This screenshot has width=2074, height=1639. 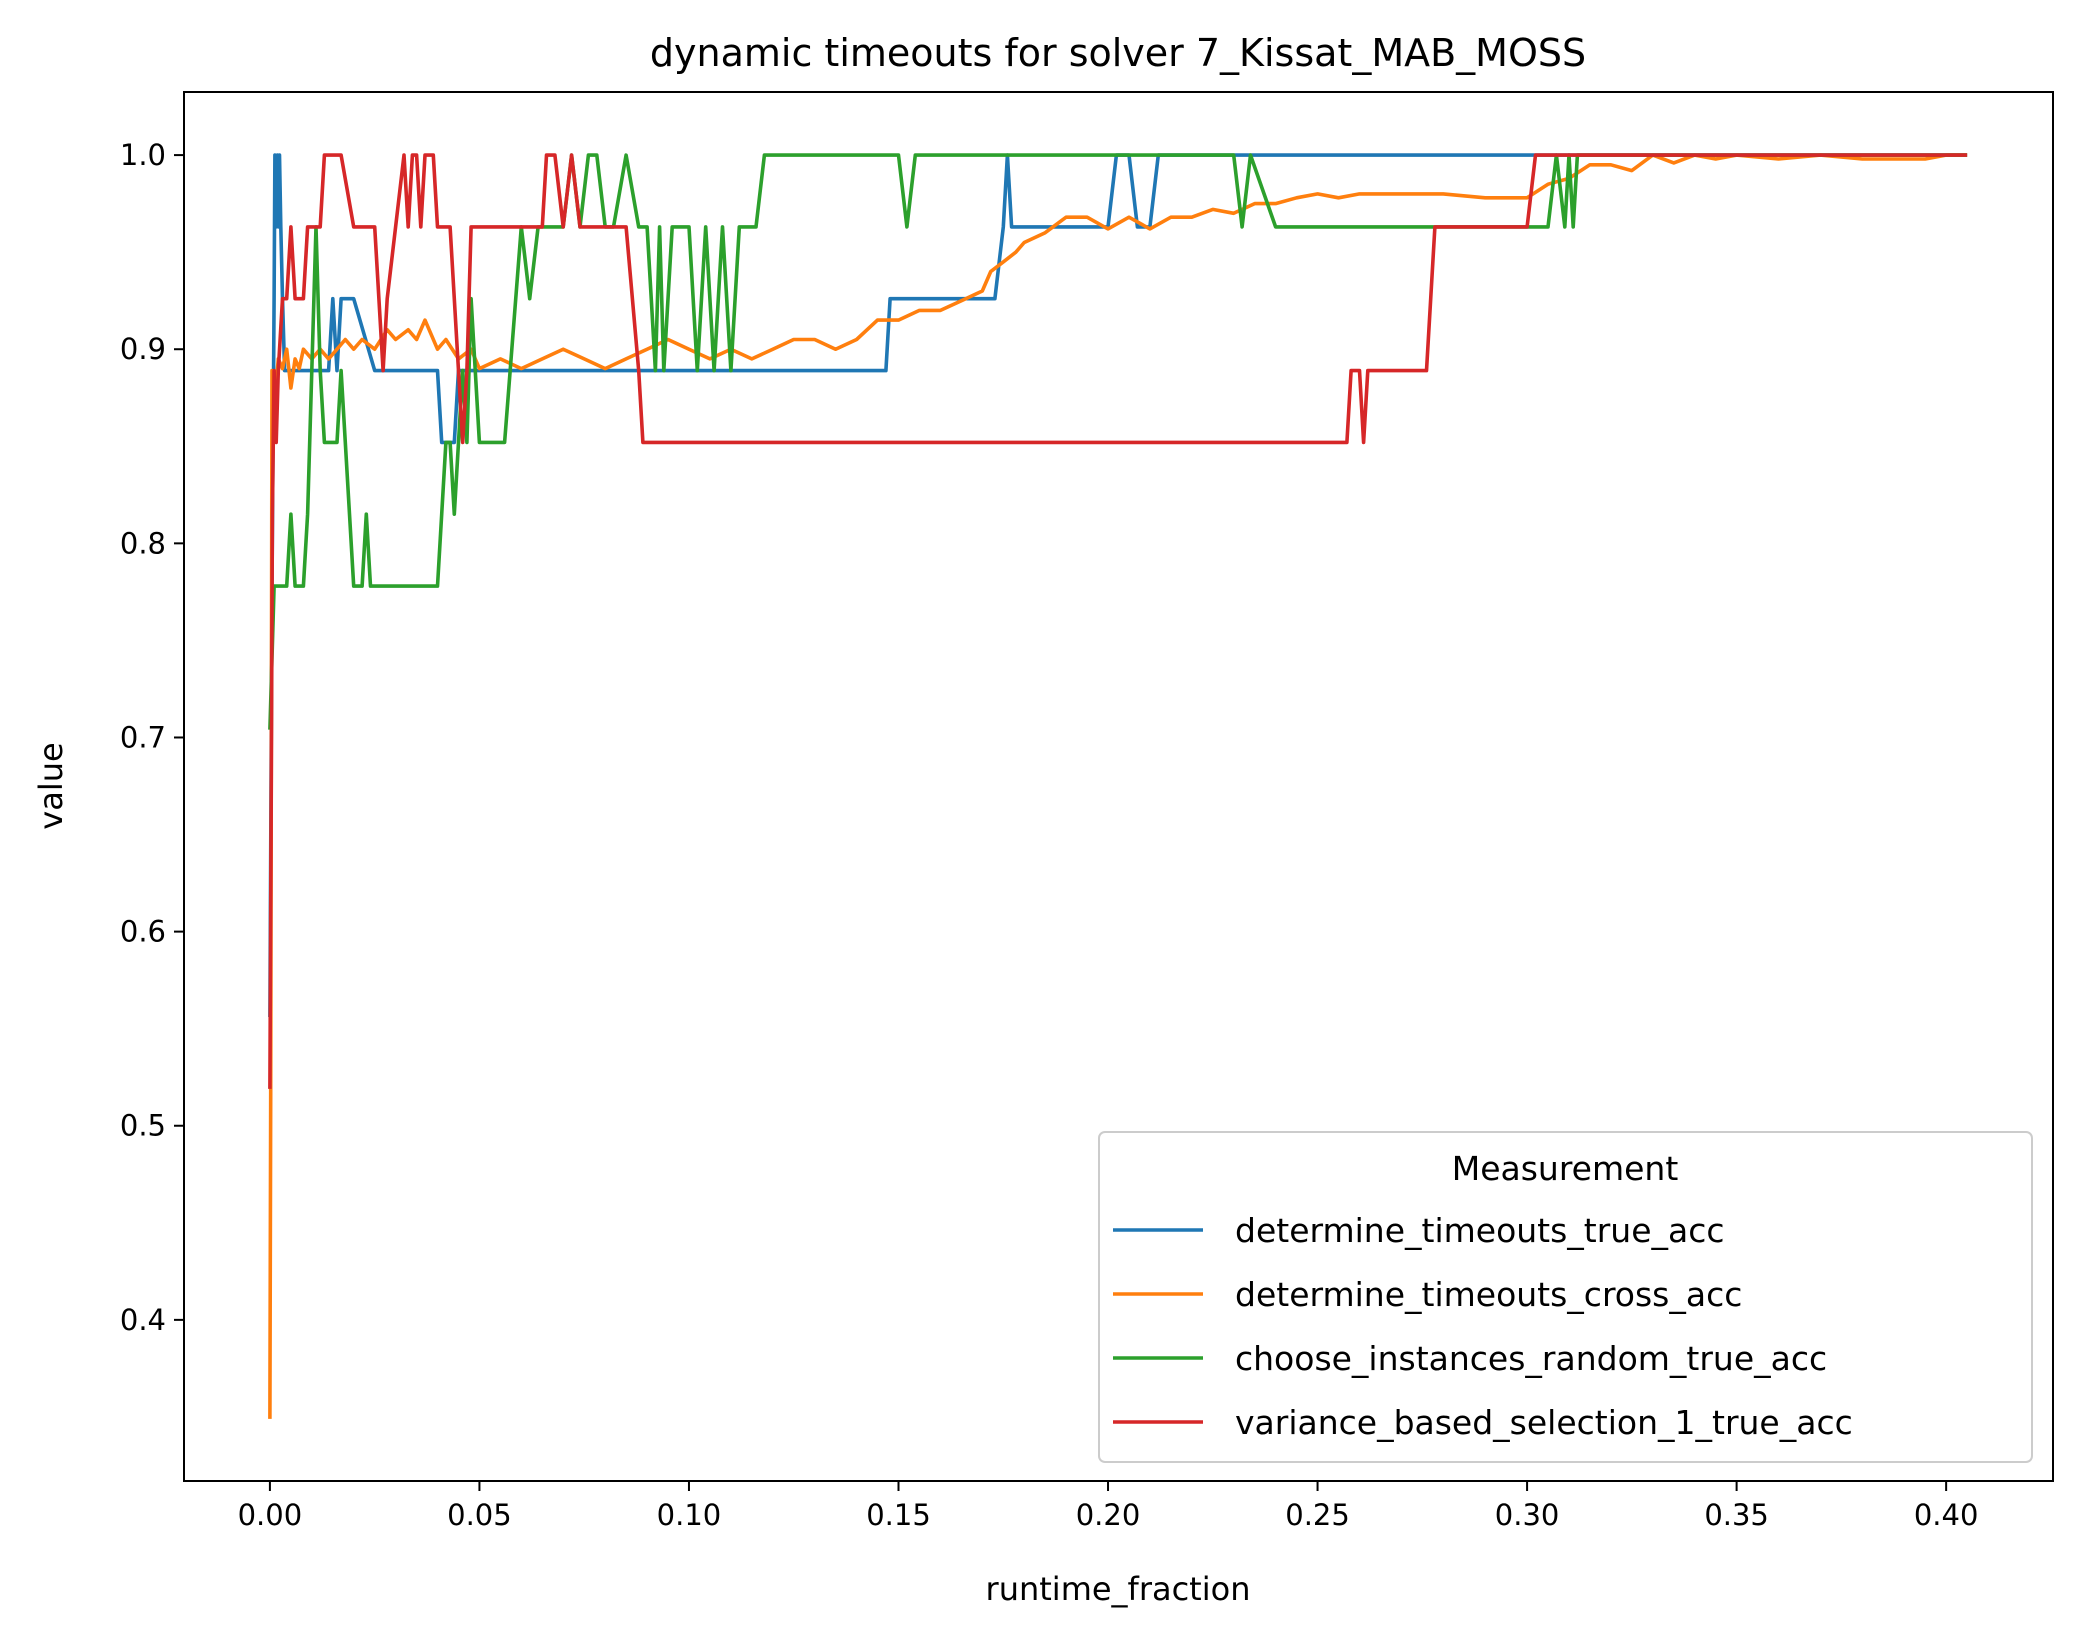 I want to click on y-axis: 0.4 0.5 0.6 0.7 0.8 0.9 1.0, so click(x=152, y=737).